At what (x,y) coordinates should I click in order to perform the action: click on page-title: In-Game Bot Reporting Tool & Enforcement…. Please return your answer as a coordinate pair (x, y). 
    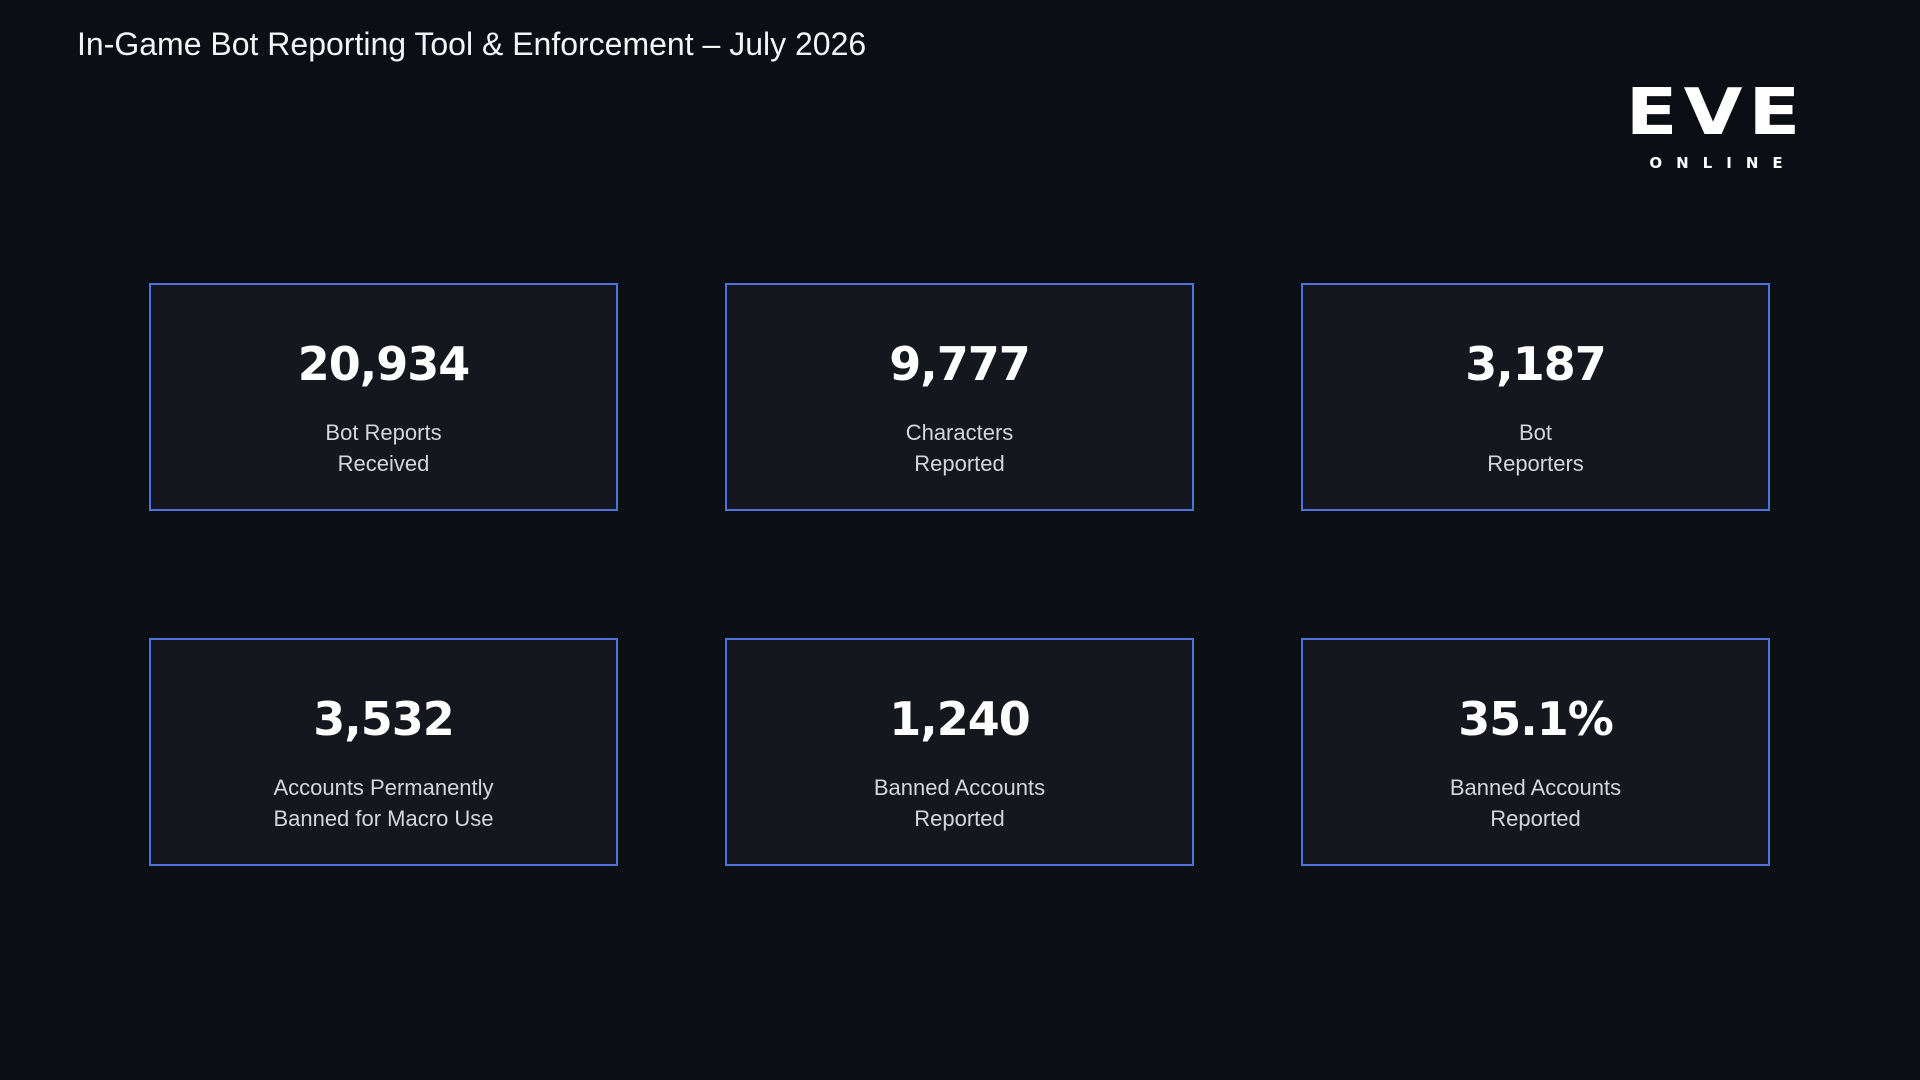
    Looking at the image, I should click on (472, 44).